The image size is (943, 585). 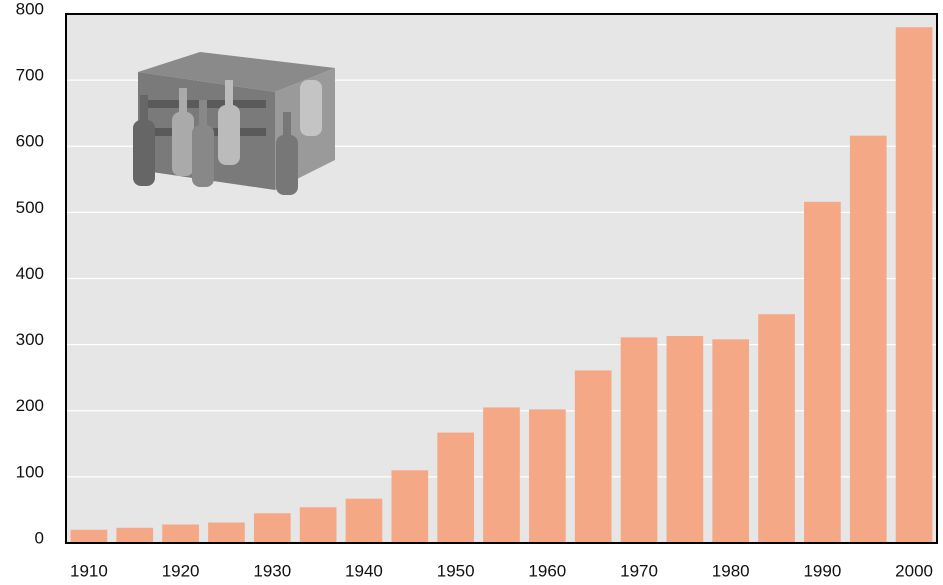 I want to click on x-tick-label: 1910, so click(x=89, y=570).